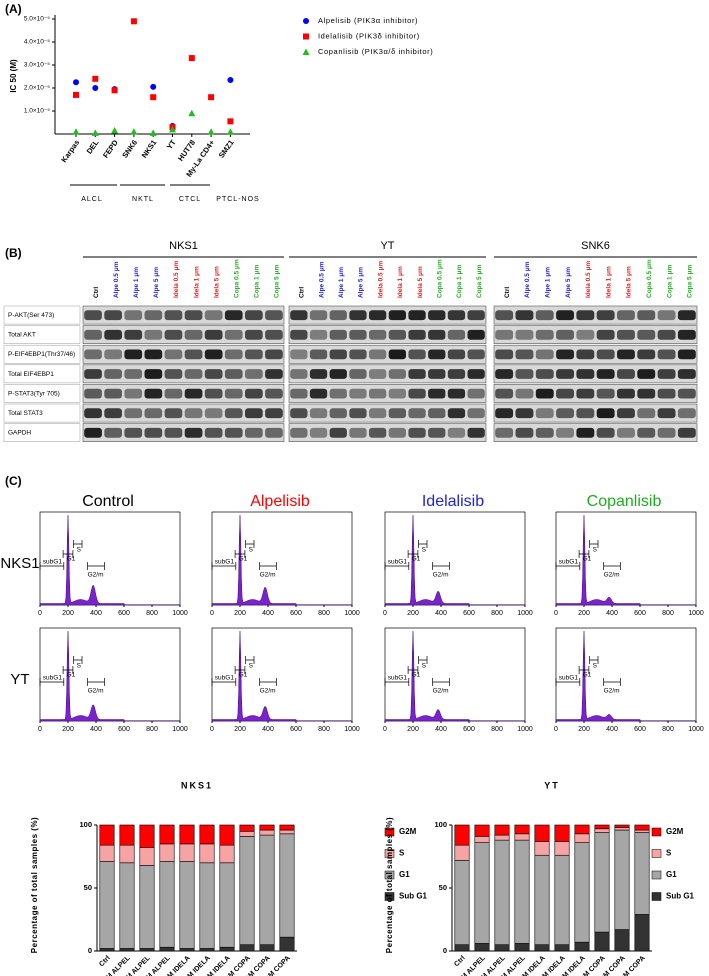  I want to click on lane-label: Alpe 0.5 μm, so click(321, 279).